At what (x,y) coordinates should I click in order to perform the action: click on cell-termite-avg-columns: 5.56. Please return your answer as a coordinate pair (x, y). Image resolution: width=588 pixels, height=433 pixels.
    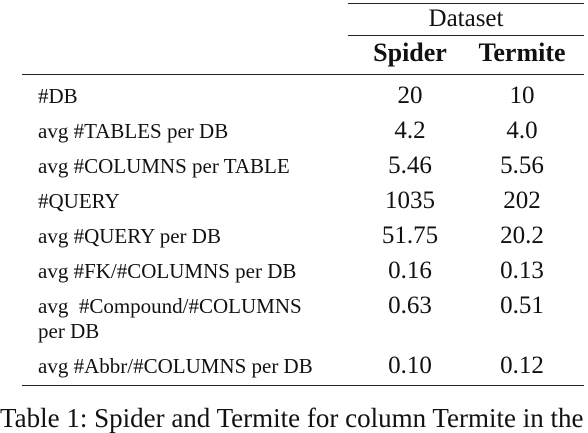
    Looking at the image, I should click on (522, 165).